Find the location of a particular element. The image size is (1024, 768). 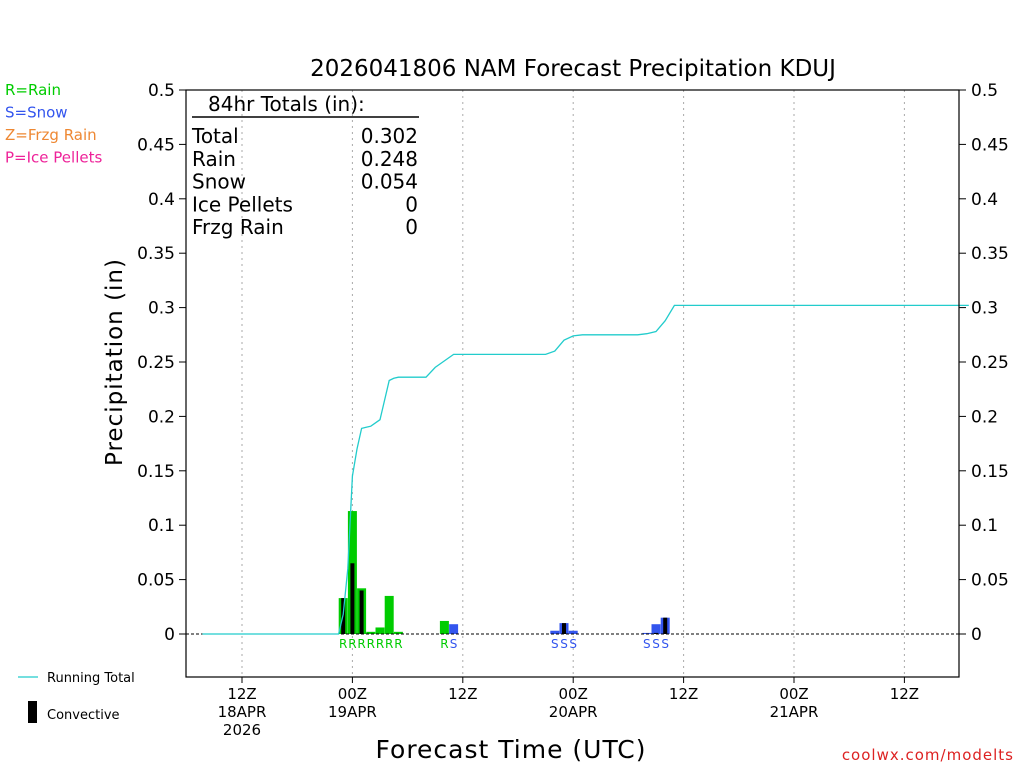

running-total-legend-label: Running Total is located at coordinates (91, 678).